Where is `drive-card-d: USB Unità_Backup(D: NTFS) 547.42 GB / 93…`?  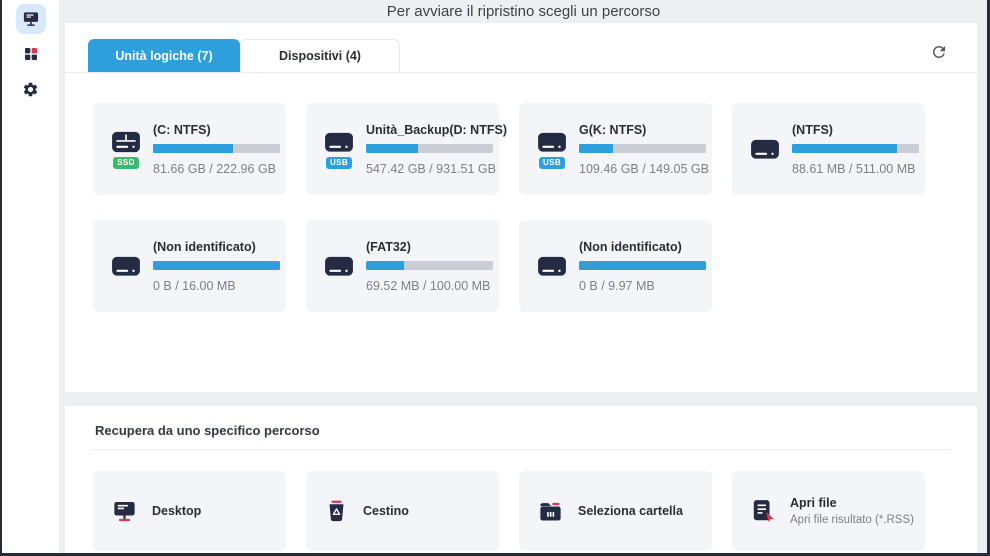 drive-card-d: USB Unità_Backup(D: NTFS) 547.42 GB / 93… is located at coordinates (406, 149).